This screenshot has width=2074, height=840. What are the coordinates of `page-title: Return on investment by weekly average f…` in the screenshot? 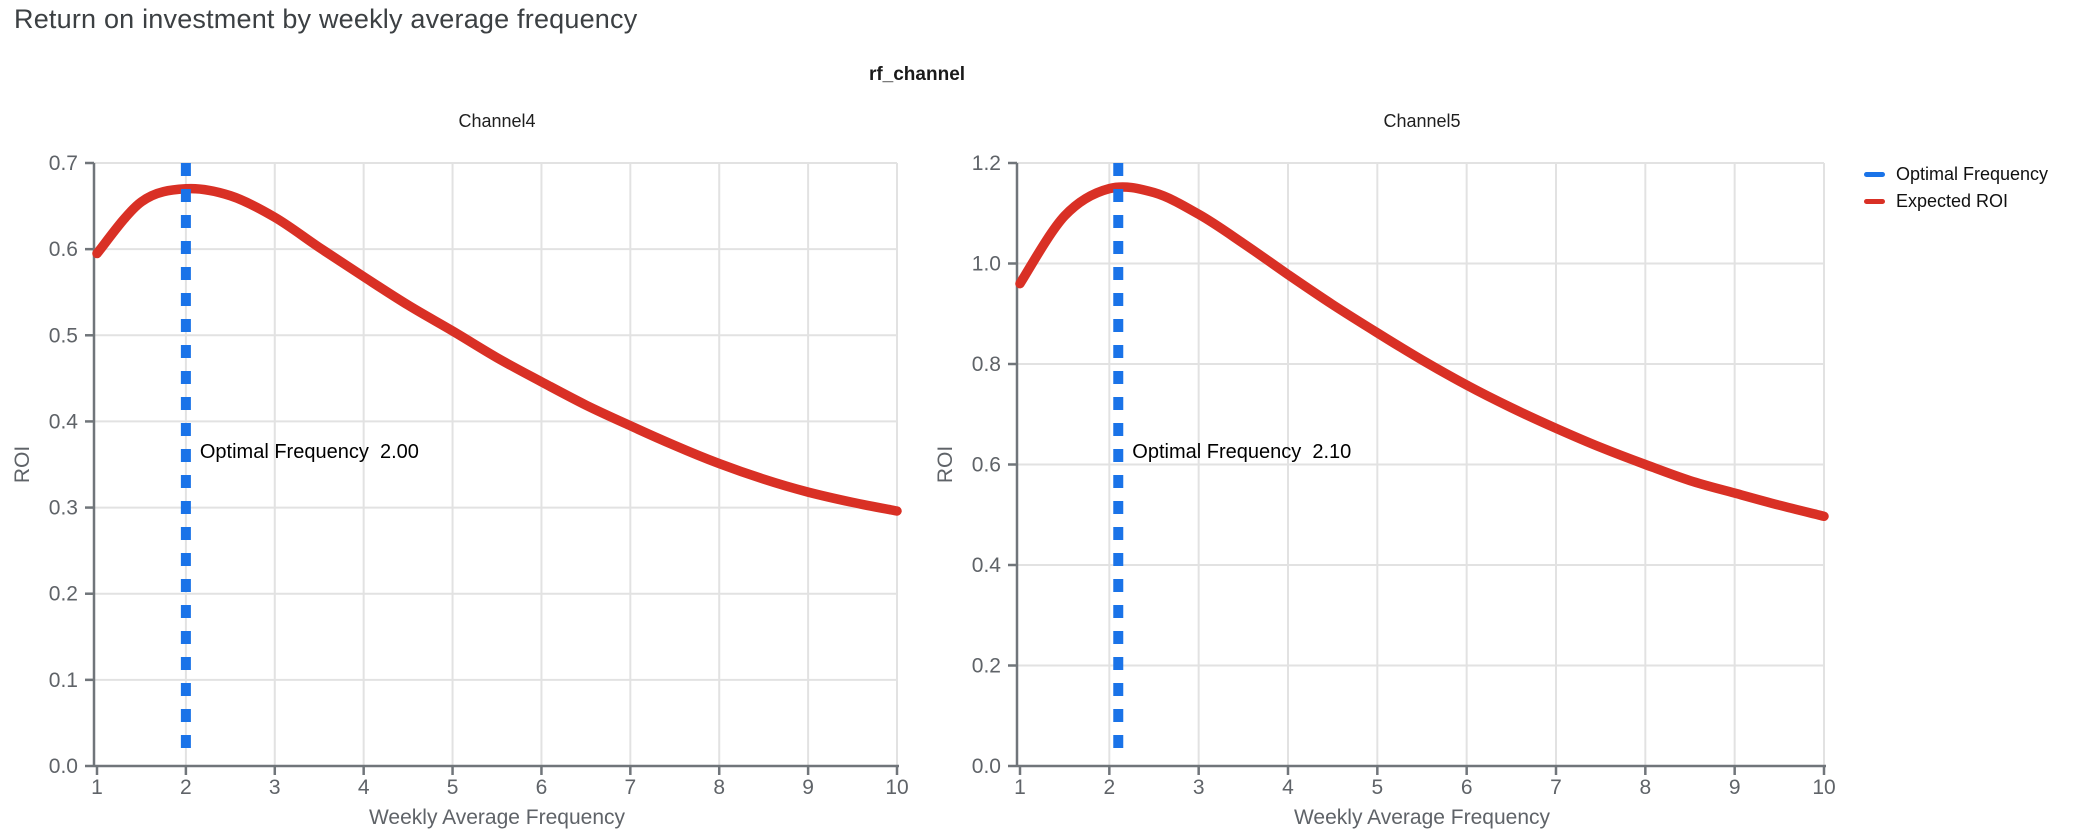 It's located at (326, 19).